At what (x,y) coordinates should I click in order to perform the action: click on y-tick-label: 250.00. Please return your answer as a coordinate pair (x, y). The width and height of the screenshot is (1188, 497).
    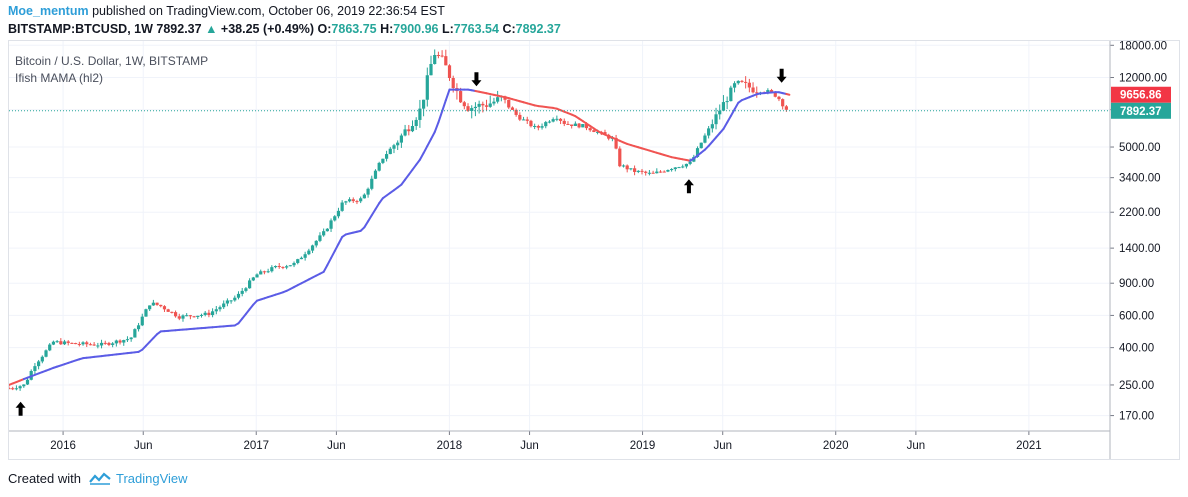
    Looking at the image, I should click on (1136, 386).